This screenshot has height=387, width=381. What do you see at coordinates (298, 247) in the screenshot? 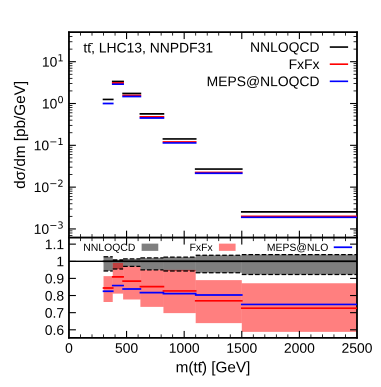
I see `legend-label: MEPS@NLO` at bounding box center [298, 247].